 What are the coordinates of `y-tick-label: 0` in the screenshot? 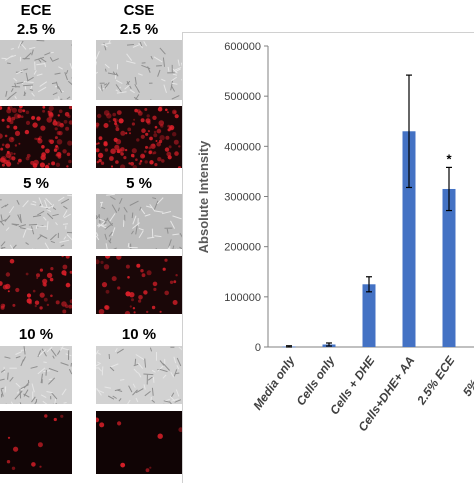 It's located at (258, 348).